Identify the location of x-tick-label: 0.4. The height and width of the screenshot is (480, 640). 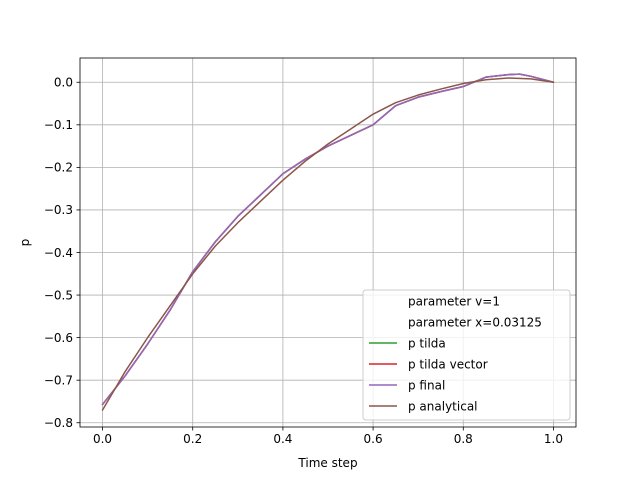
(282, 439).